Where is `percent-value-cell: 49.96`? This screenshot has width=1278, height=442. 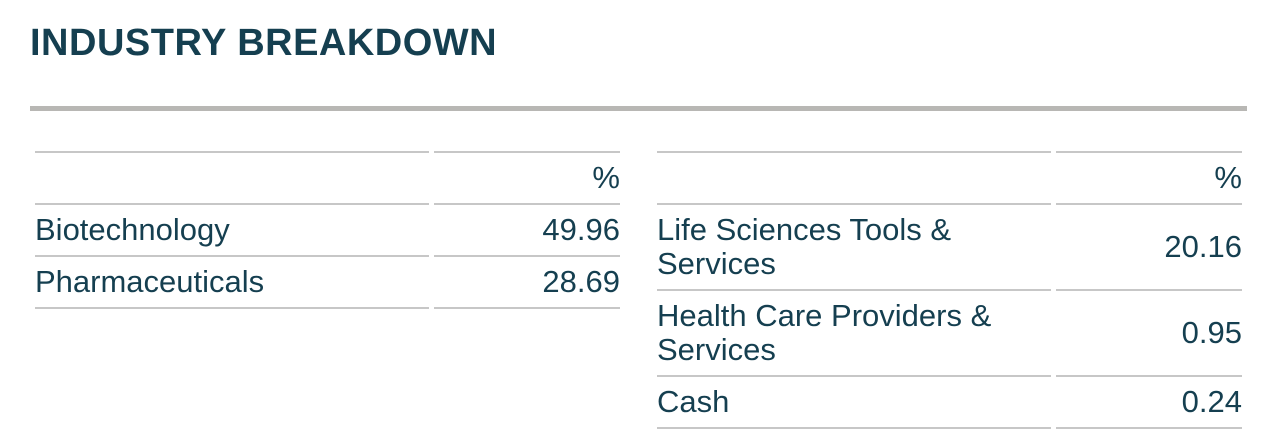
percent-value-cell: 49.96 is located at coordinates (527, 231).